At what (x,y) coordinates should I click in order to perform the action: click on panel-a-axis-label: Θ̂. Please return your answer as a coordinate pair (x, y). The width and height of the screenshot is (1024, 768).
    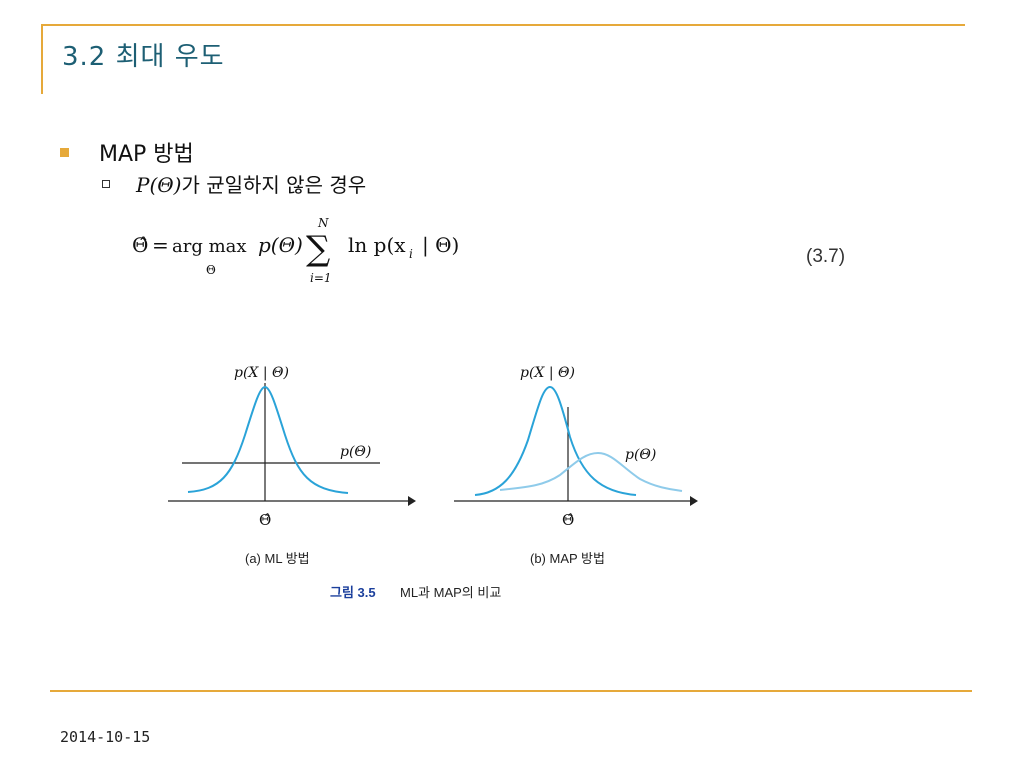
    Looking at the image, I should click on (265, 520).